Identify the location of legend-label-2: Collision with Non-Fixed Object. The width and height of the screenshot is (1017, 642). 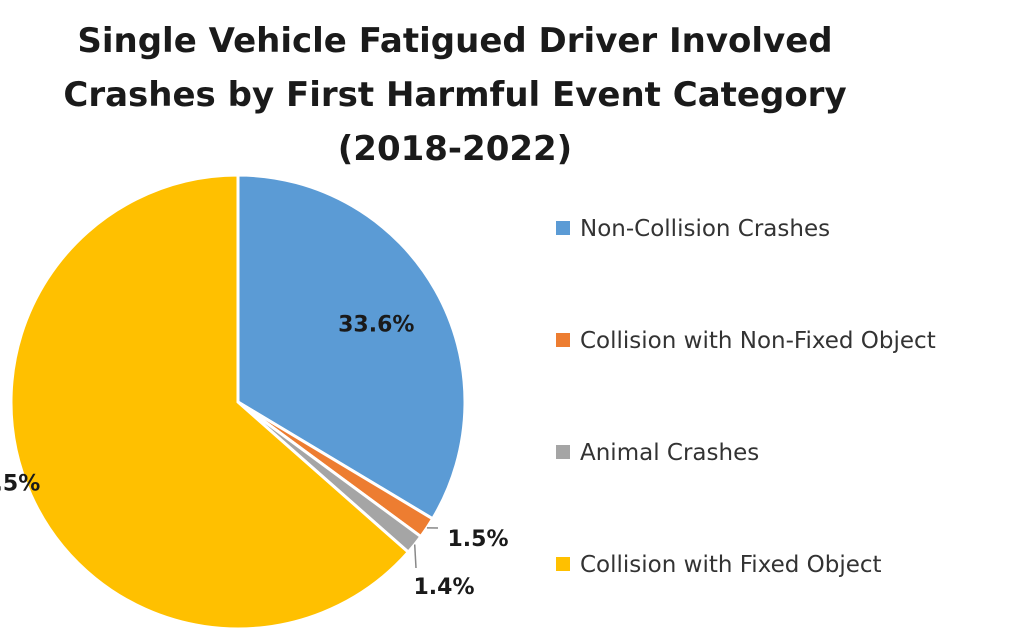
(758, 341).